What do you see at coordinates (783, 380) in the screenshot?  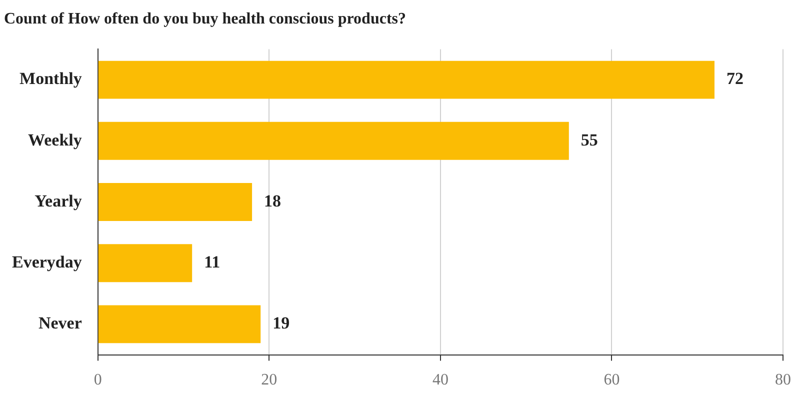 I see `x-tick-label: 80` at bounding box center [783, 380].